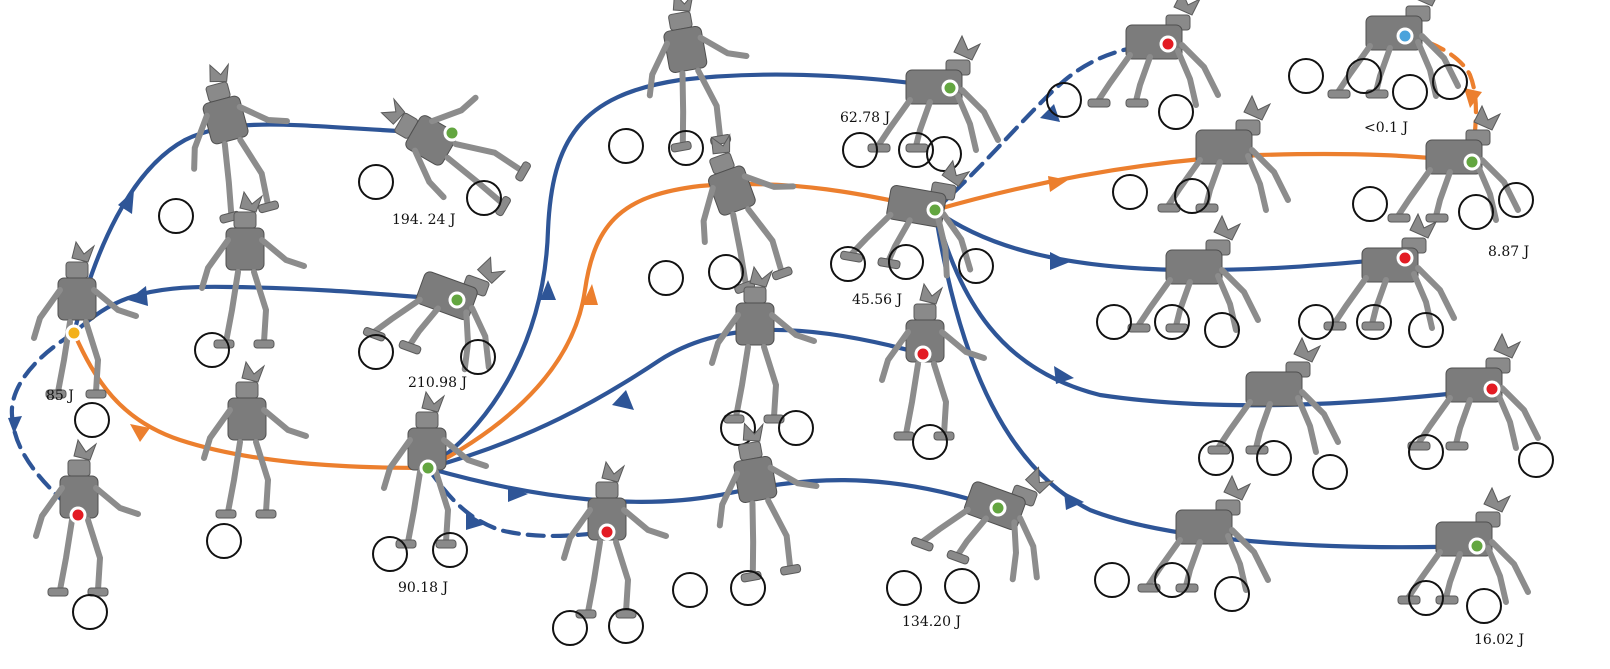 This screenshot has width=1610, height=669. I want to click on edge-hub-right-to-fall-far, so click(1213, 307).